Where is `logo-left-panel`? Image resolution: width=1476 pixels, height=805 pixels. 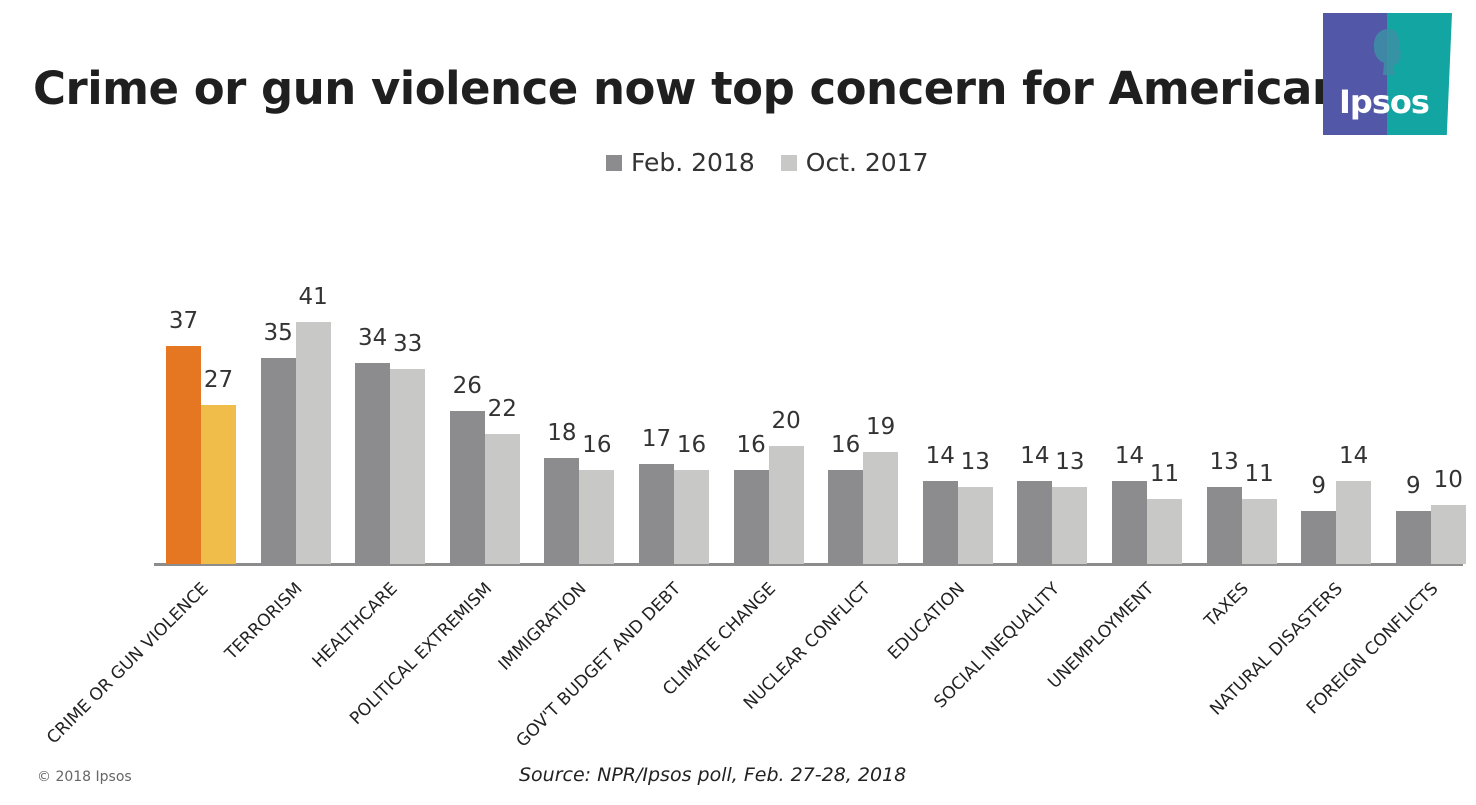 logo-left-panel is located at coordinates (1355, 74).